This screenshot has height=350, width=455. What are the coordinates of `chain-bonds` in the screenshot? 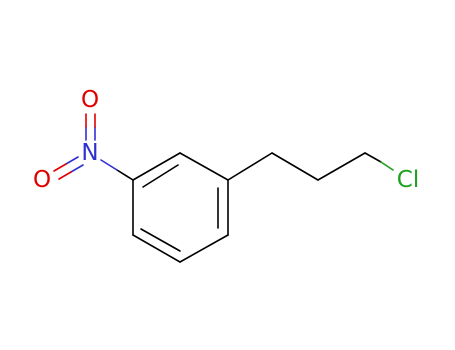 It's located at (296, 166).